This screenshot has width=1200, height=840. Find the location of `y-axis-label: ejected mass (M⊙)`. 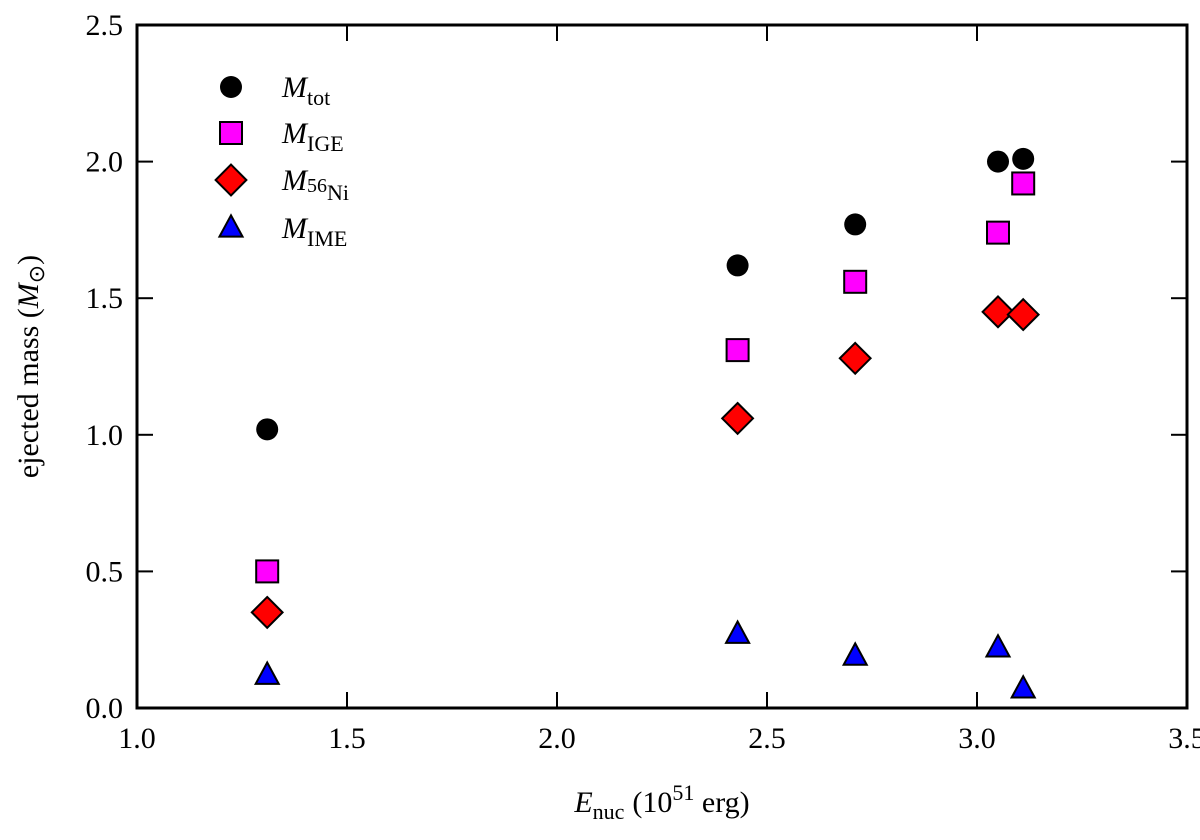

y-axis-label: ejected mass (M⊙) is located at coordinates (30, 366).